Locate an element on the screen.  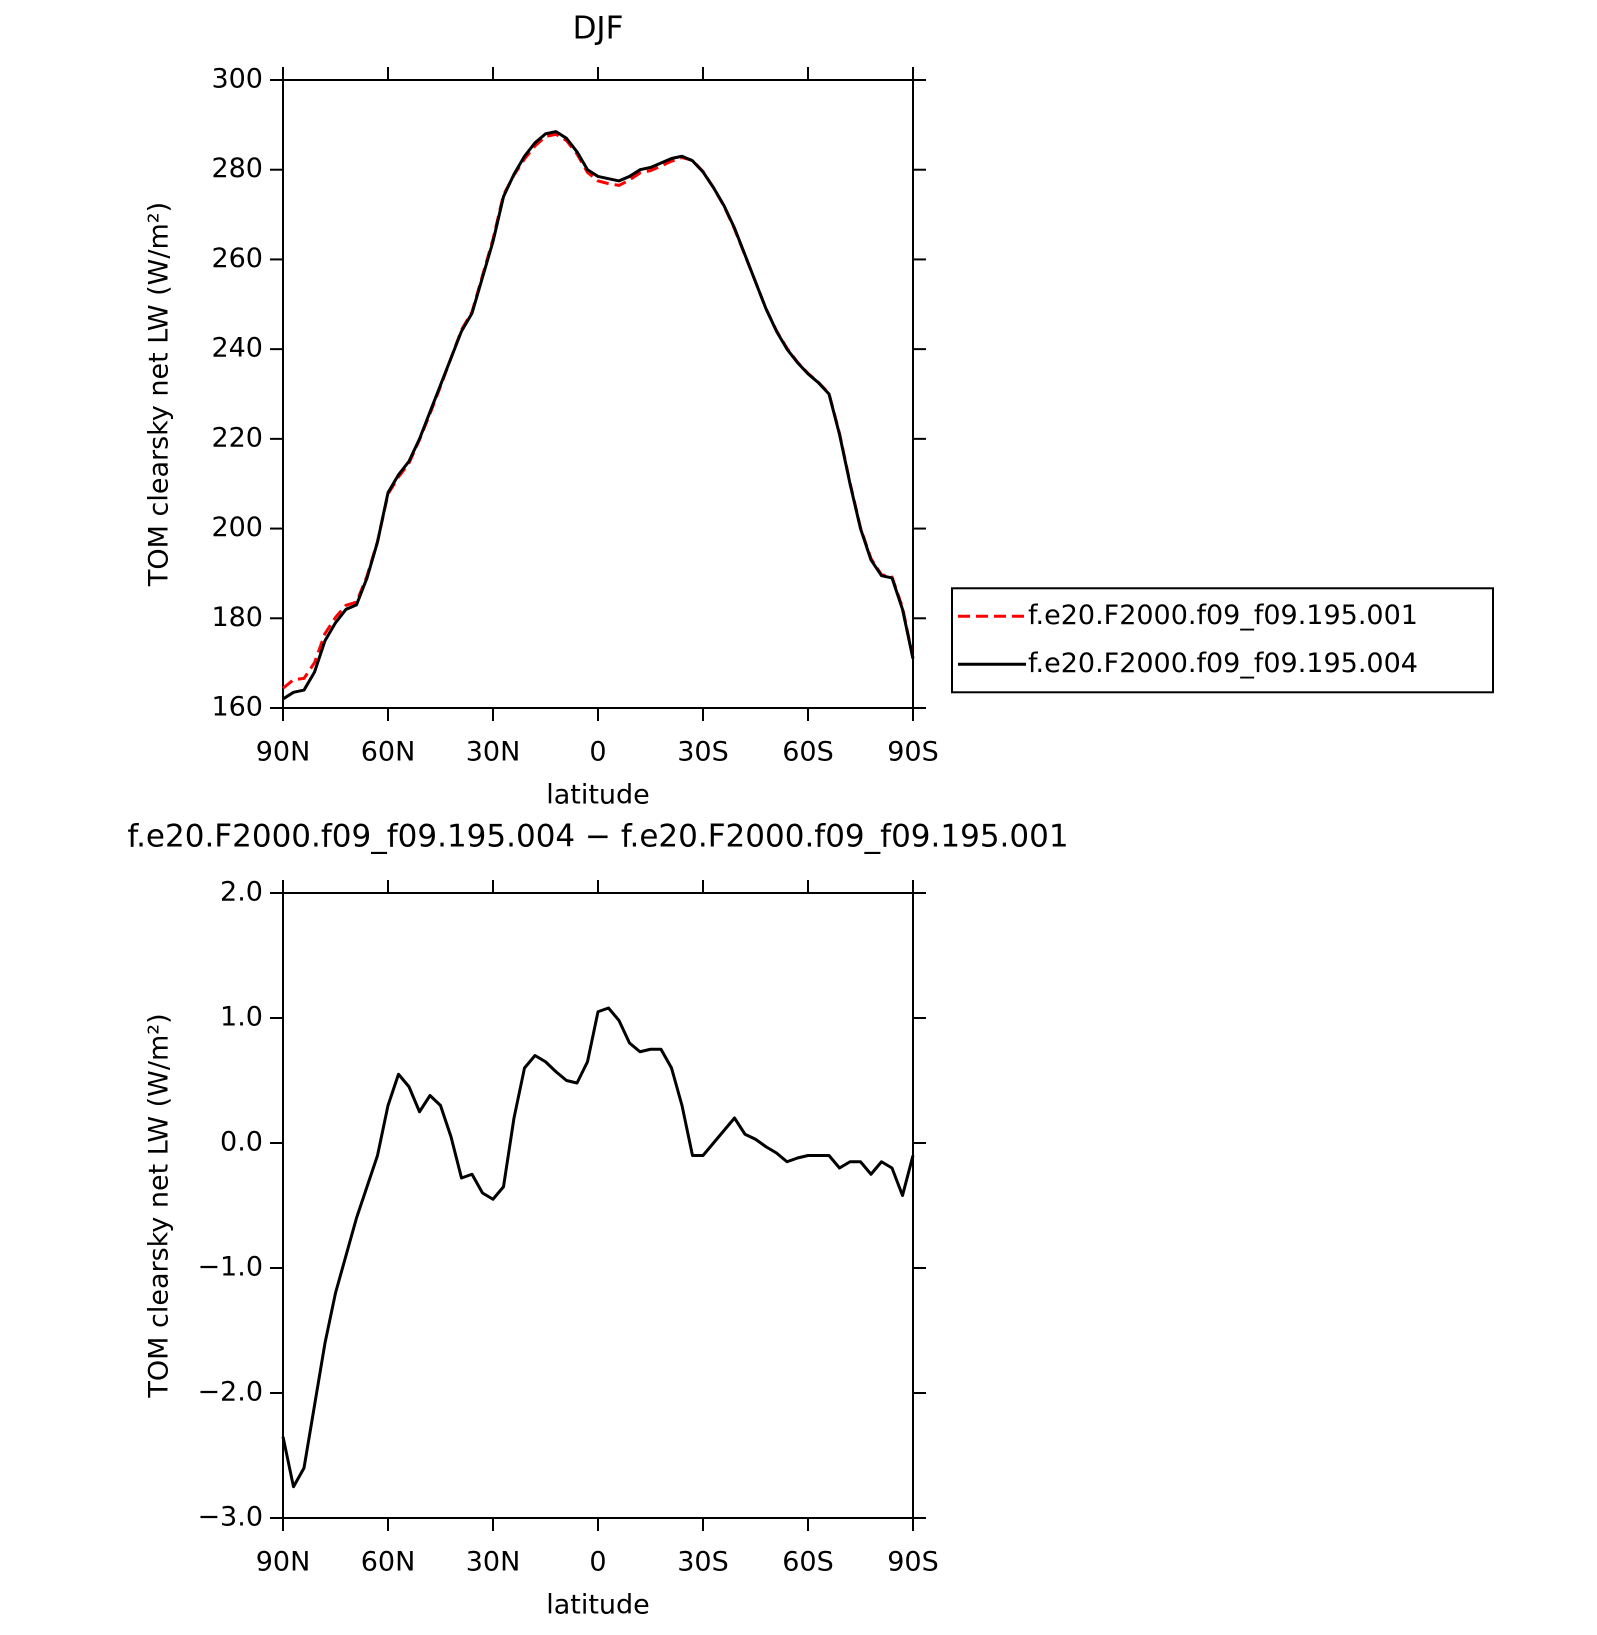
y-tick-label: 220 is located at coordinates (237, 437).